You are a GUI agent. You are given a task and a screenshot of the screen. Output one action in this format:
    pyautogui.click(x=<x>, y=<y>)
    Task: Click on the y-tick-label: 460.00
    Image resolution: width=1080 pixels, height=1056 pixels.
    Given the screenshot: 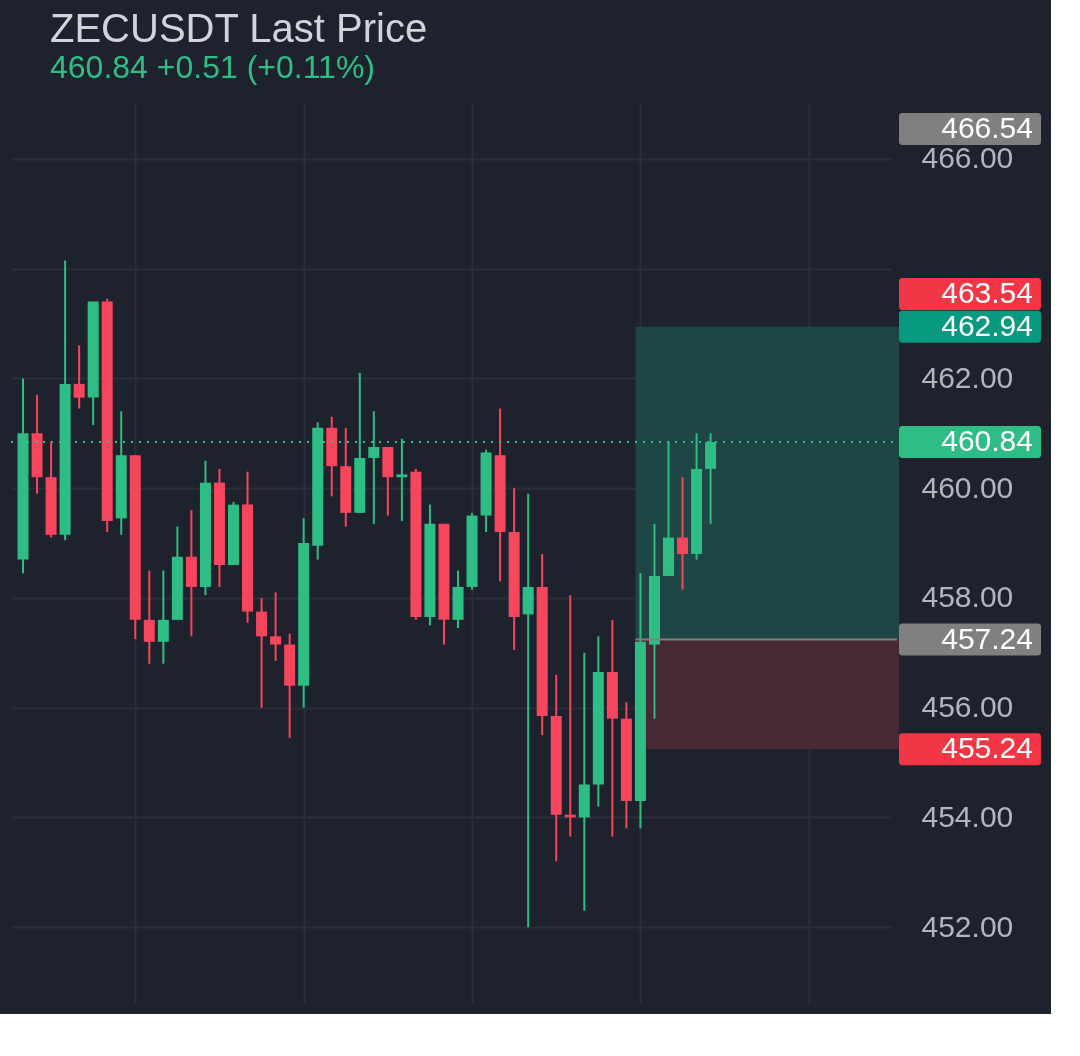 What is the action you would take?
    pyautogui.click(x=967, y=487)
    